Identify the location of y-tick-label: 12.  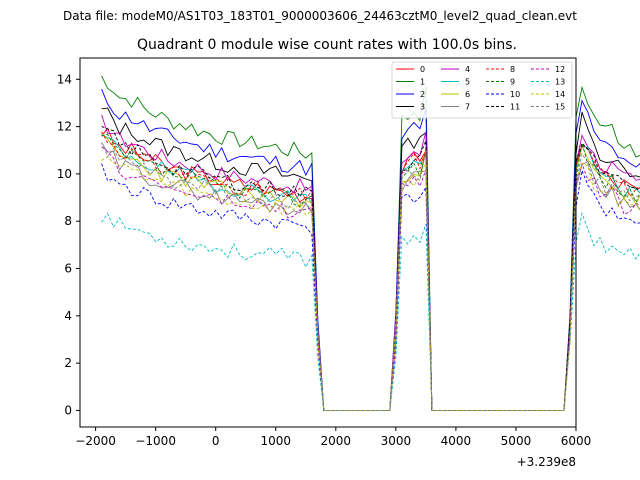
(64, 127).